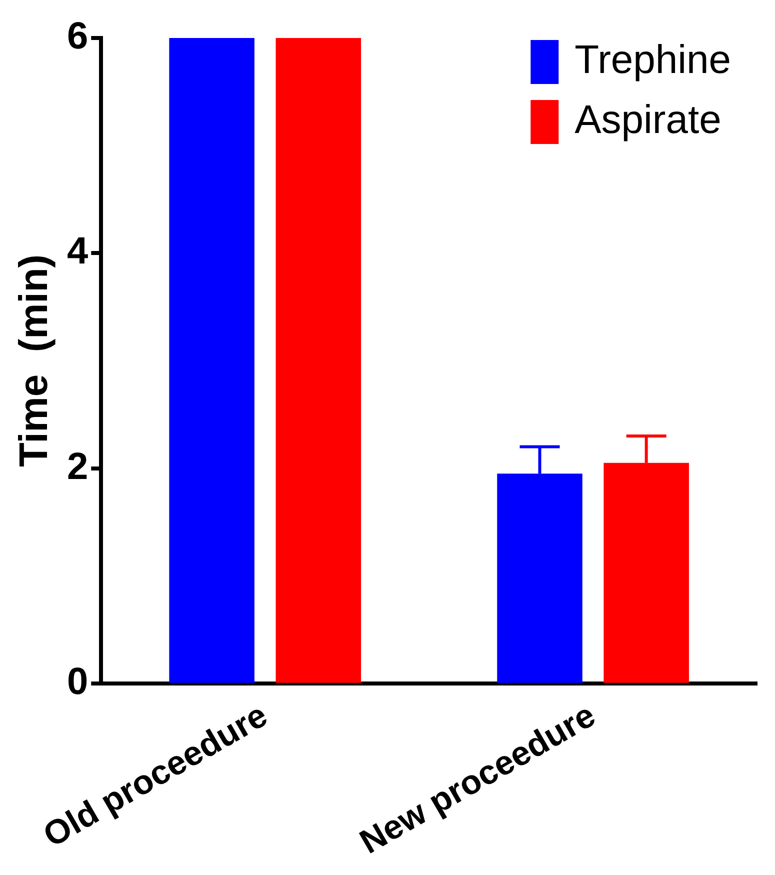 The image size is (775, 875). I want to click on y-tick-label: 2, so click(77, 467).